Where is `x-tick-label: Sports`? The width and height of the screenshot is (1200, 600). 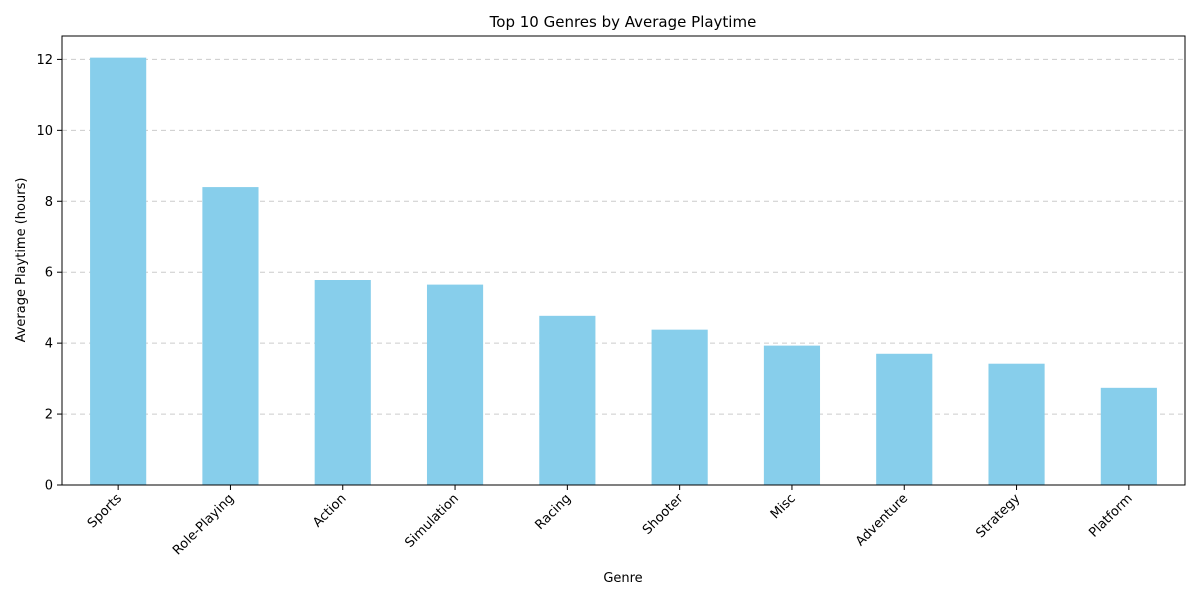 x-tick-label: Sports is located at coordinates (105, 511).